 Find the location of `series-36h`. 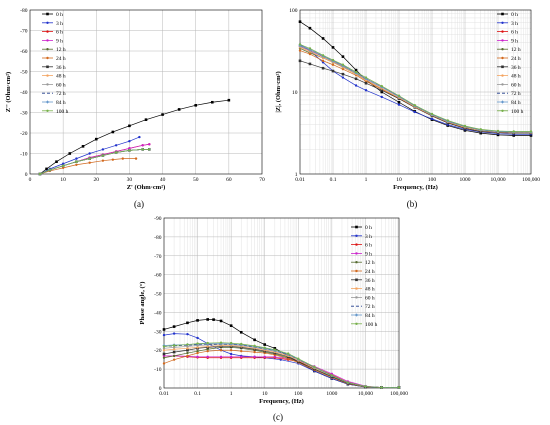

series-36h is located at coordinates (415, 97).